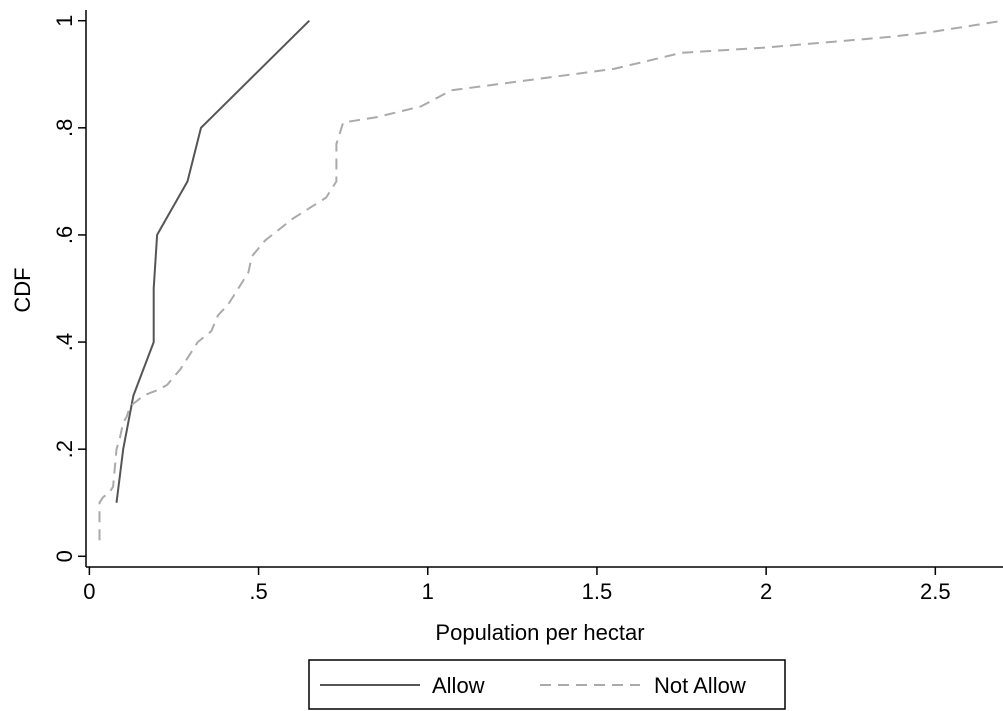 The width and height of the screenshot is (1003, 711). Describe the element at coordinates (64, 342) in the screenshot. I see `y-tick-label: .4` at that location.